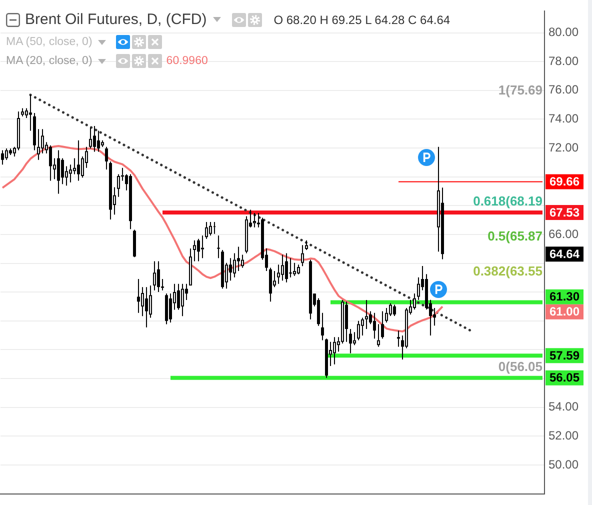 This screenshot has width=592, height=505. What do you see at coordinates (564, 253) in the screenshot?
I see `text: 64.64` at bounding box center [564, 253].